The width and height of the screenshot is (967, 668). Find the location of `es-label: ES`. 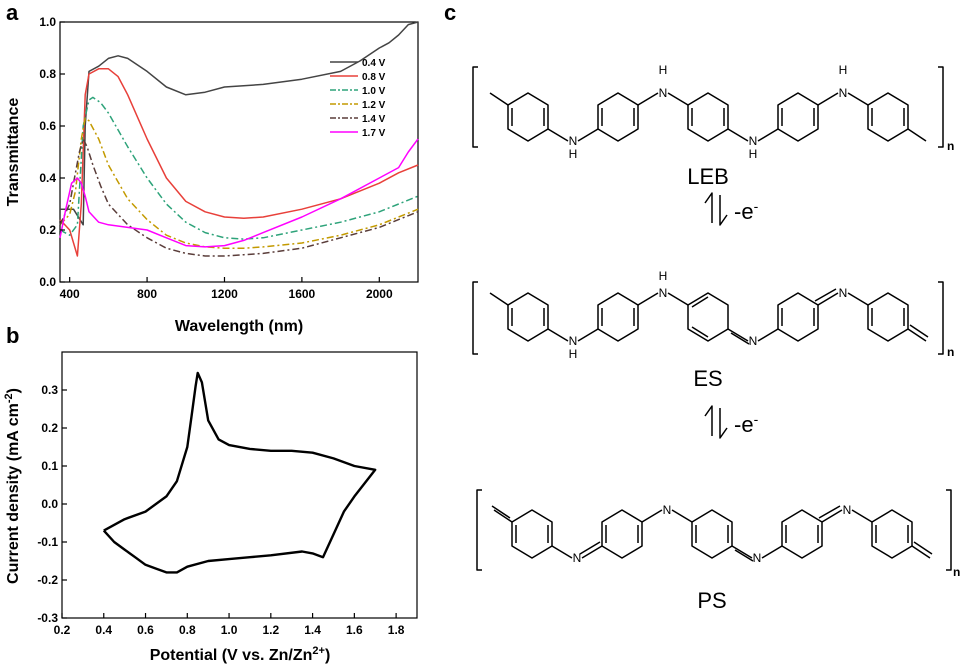

es-label: ES is located at coordinates (707, 378).